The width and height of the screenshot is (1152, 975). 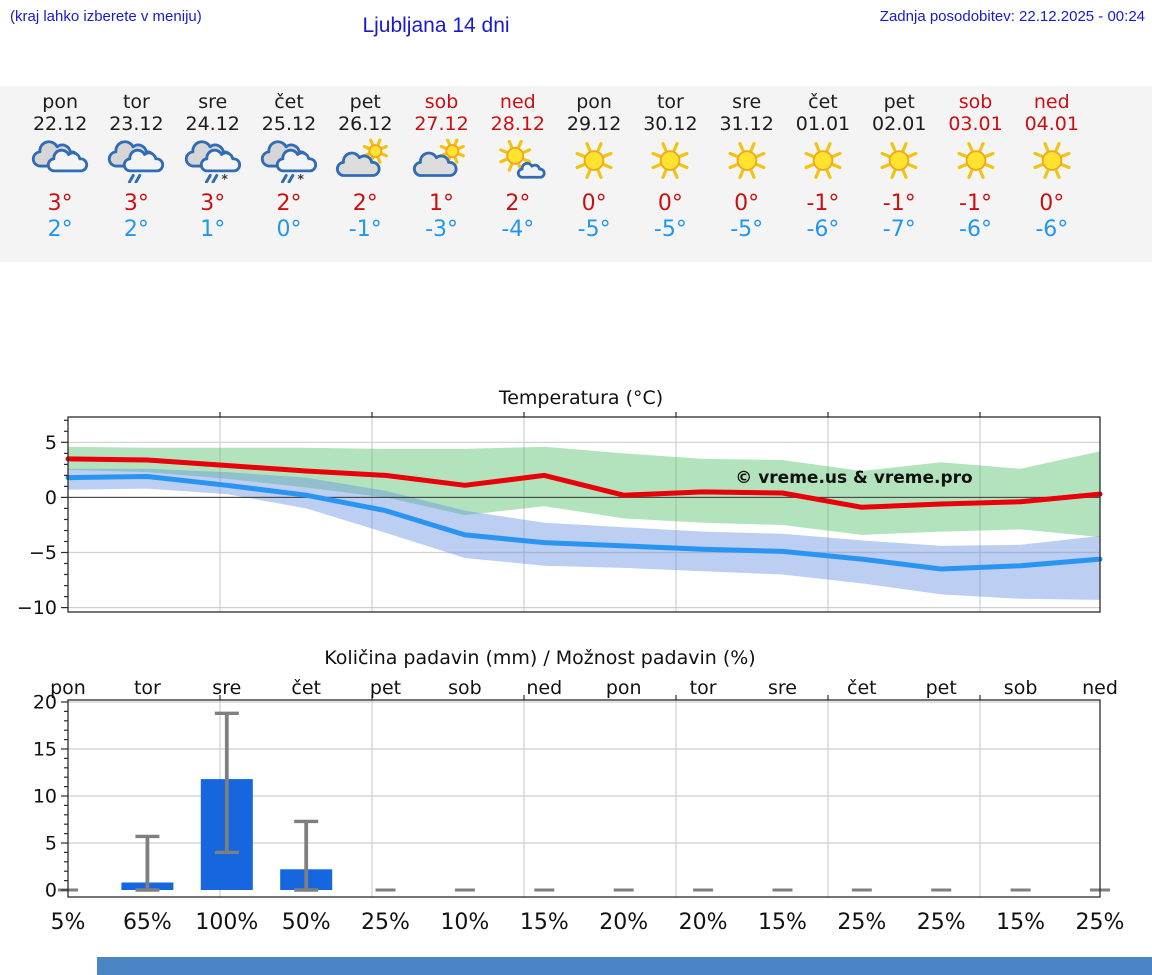 I want to click on uncertainty-band, so click(x=584, y=492).